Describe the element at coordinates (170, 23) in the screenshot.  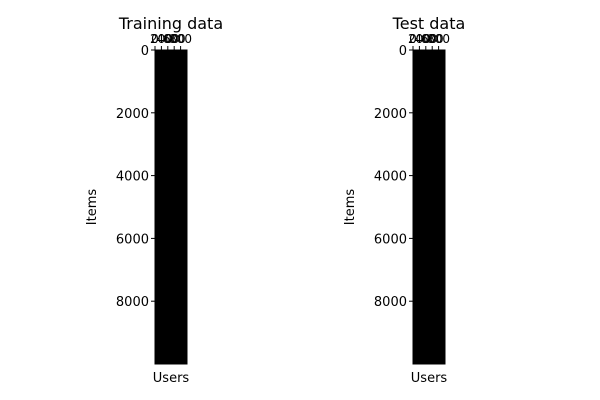
I see `chart-title: Training data` at that location.